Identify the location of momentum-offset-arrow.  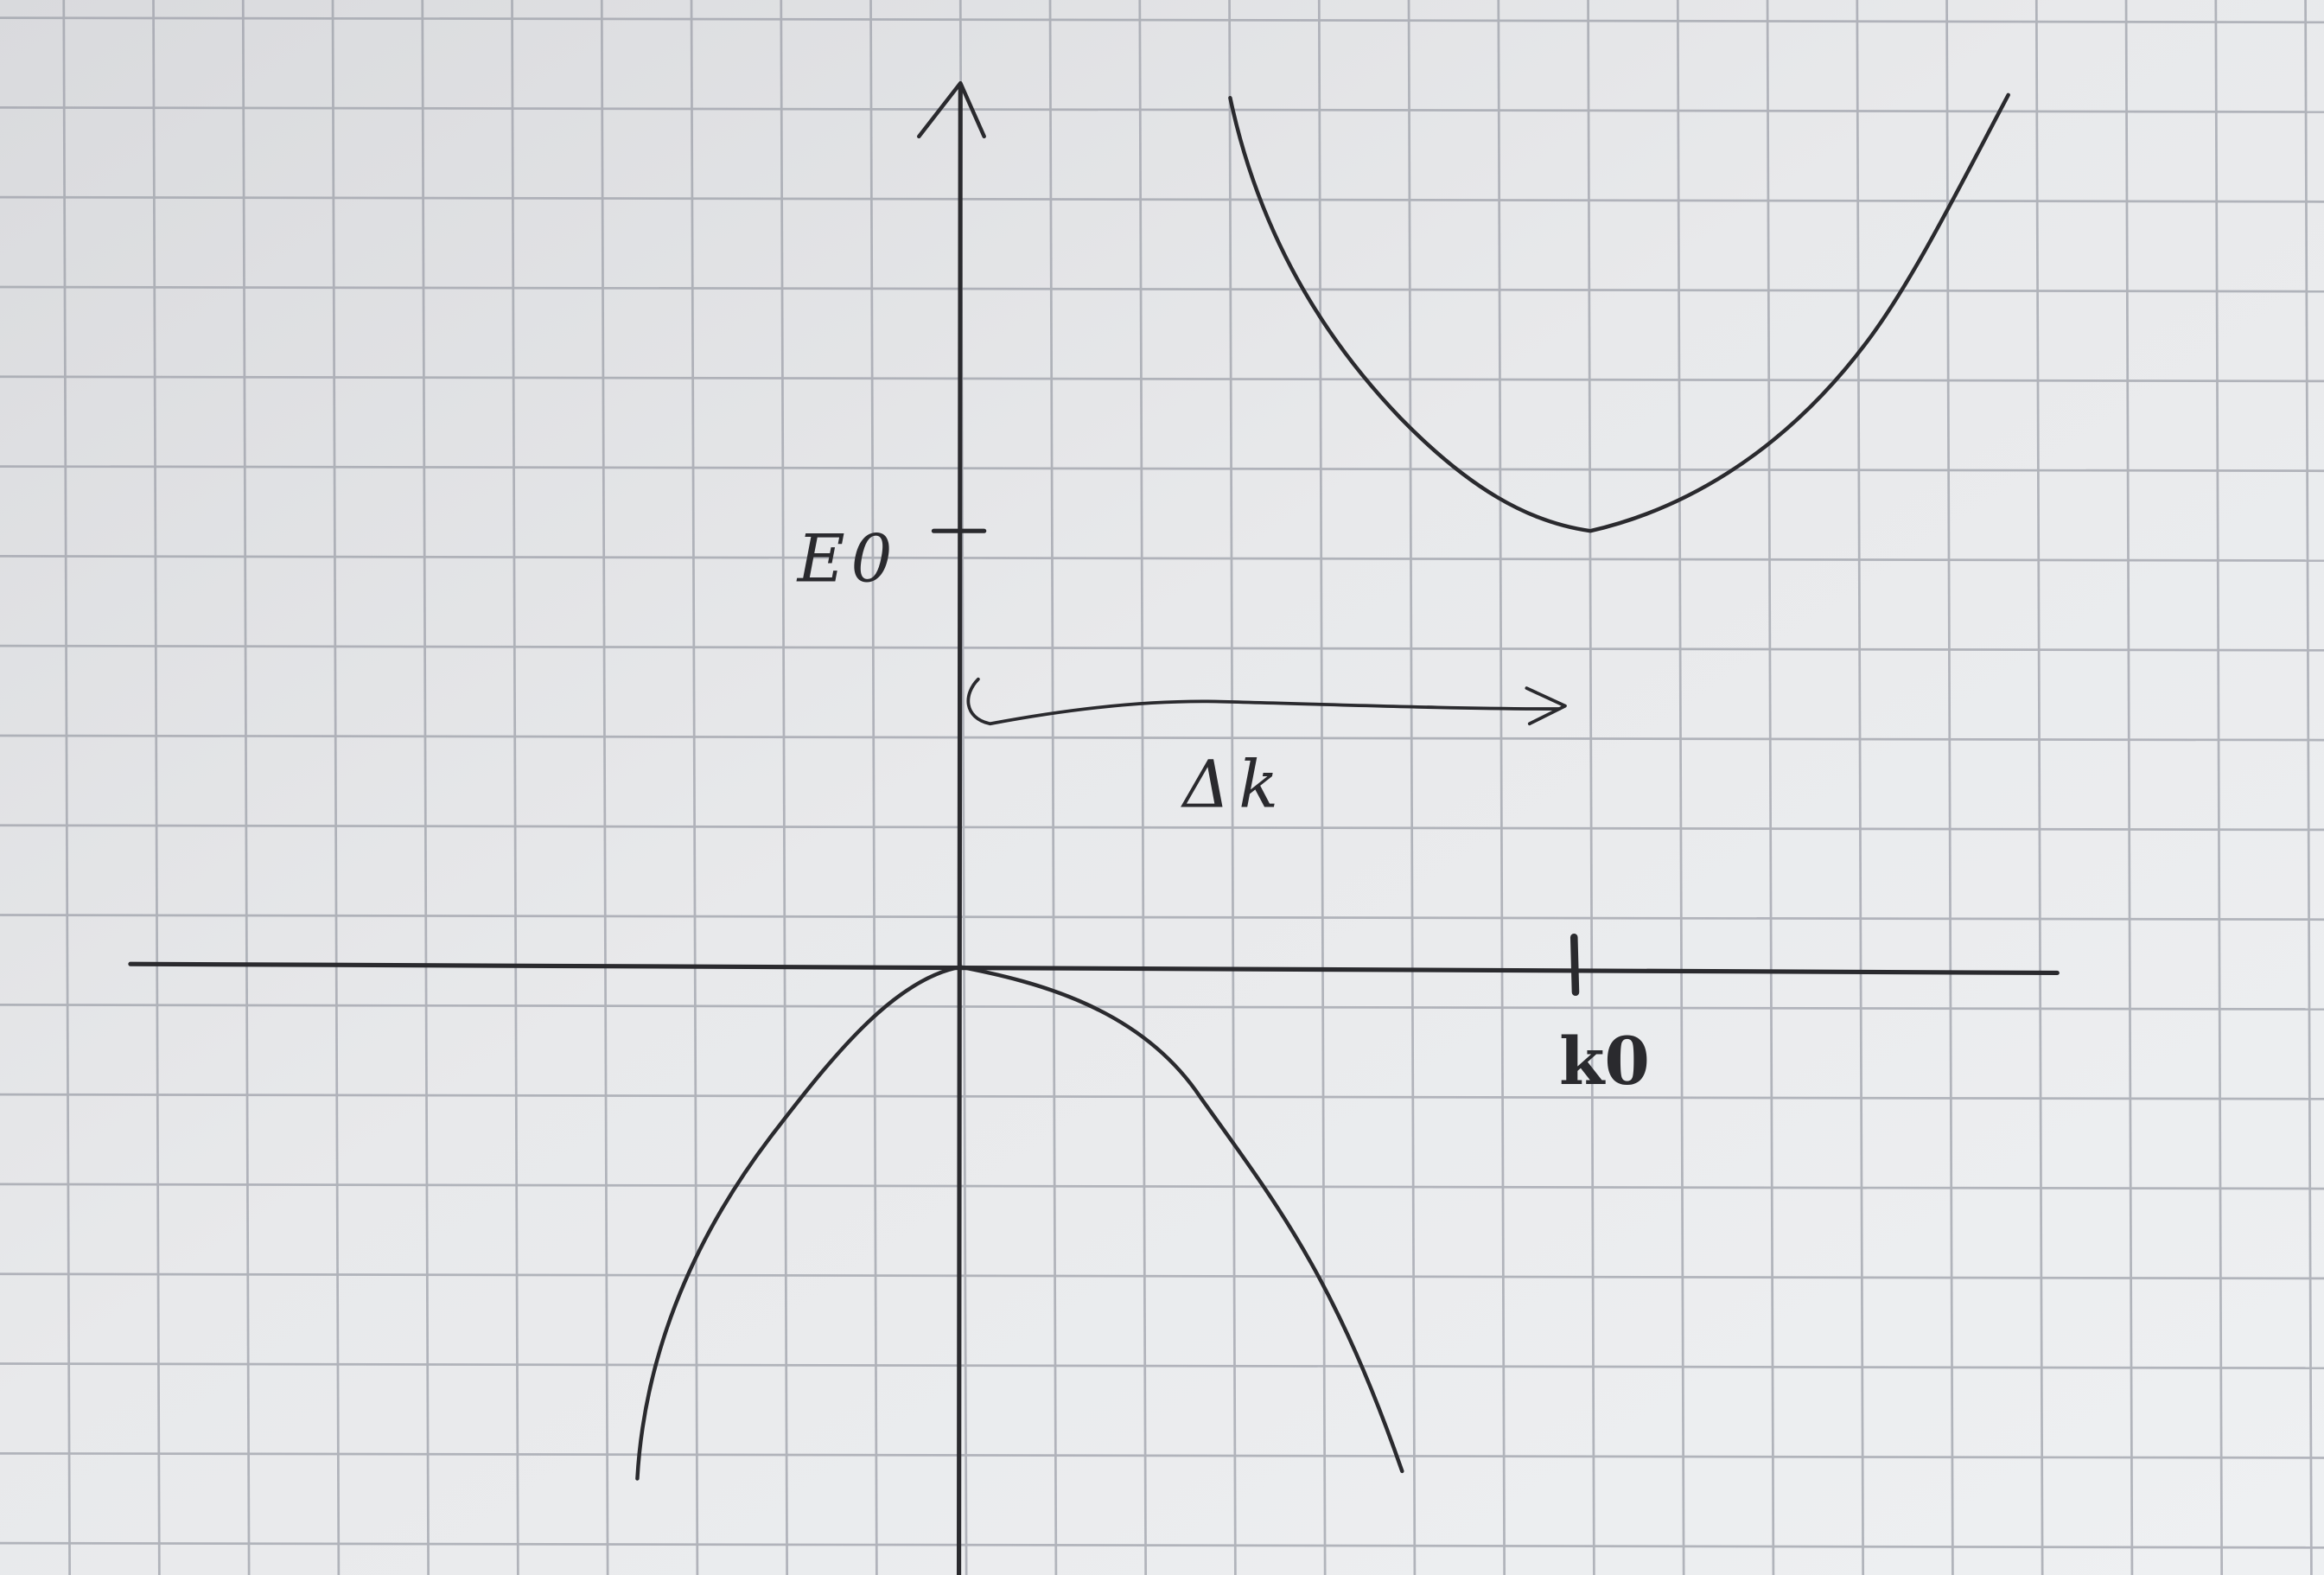
(1266, 701).